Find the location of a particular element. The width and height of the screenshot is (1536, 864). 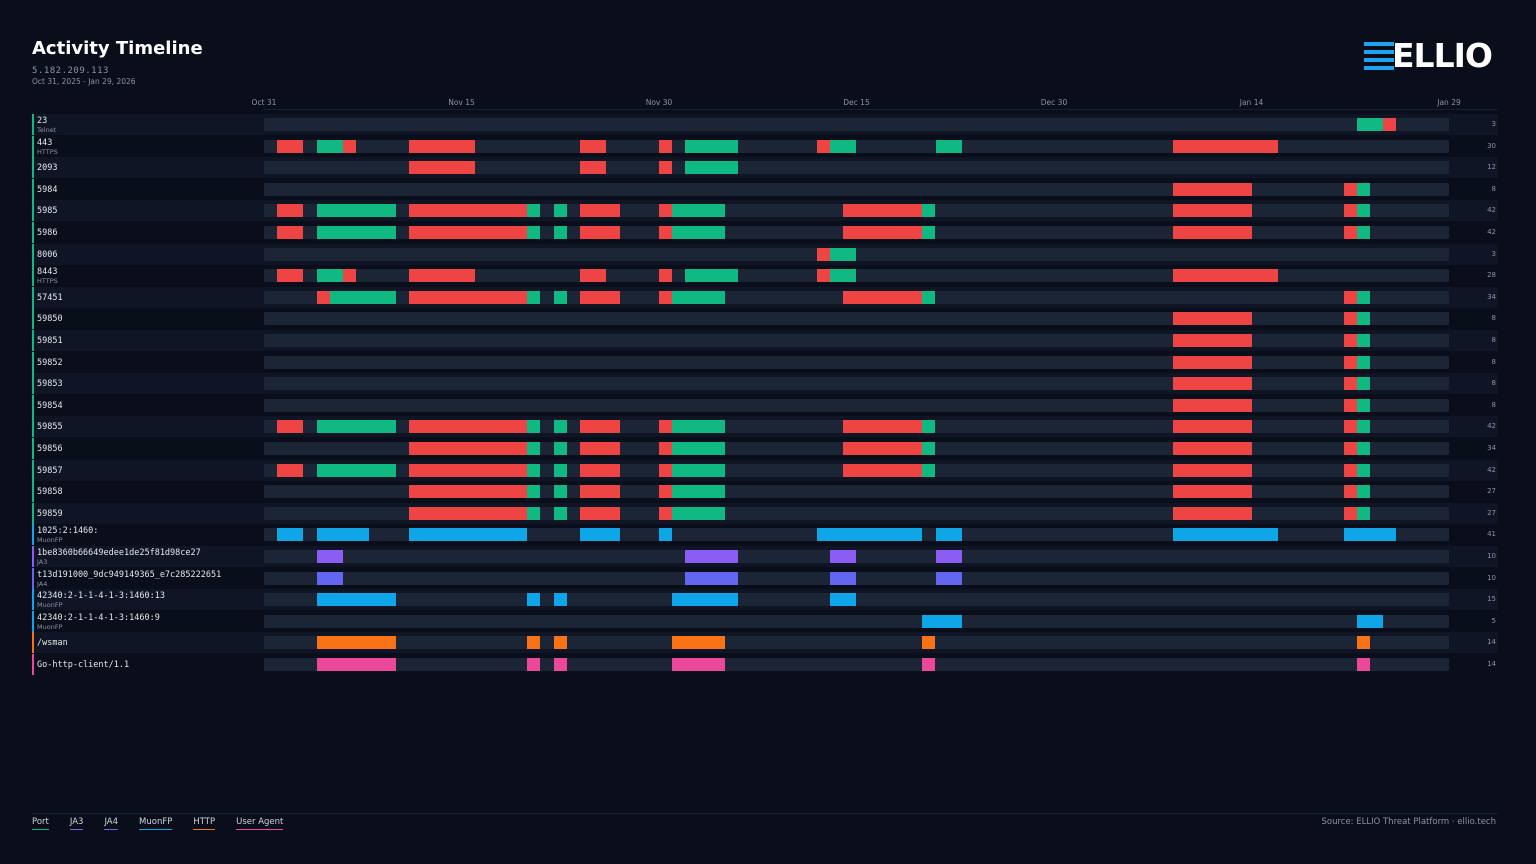

ellio-logo: ELLIO is located at coordinates (1434, 55).